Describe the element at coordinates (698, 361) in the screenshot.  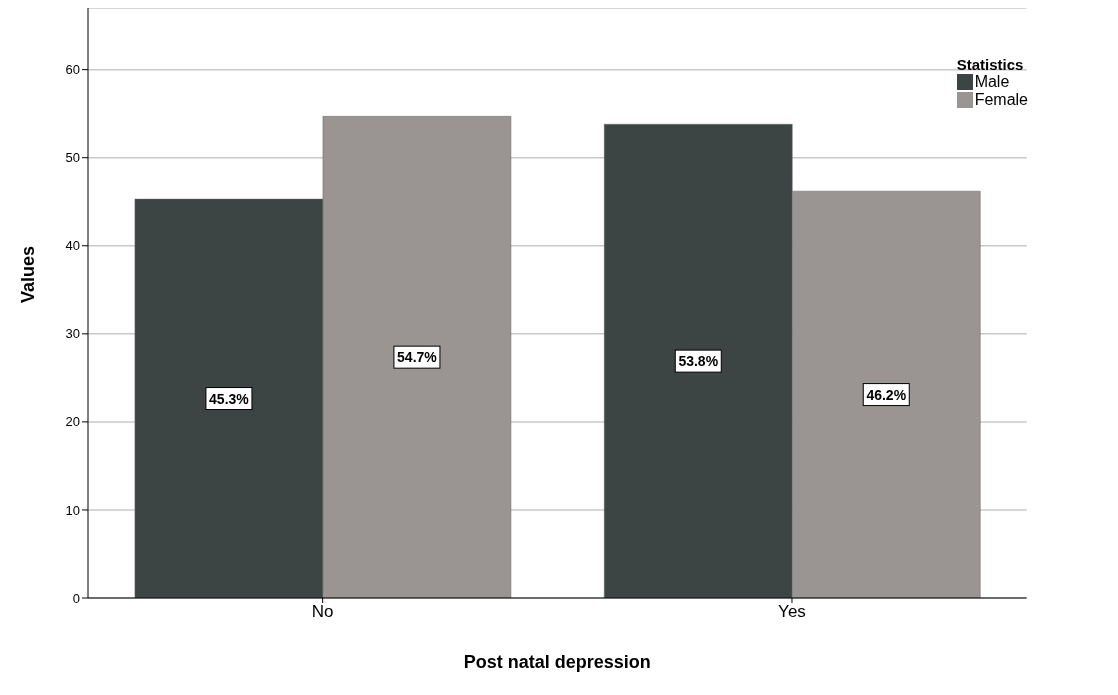
I see `data-label: 53.8%` at that location.